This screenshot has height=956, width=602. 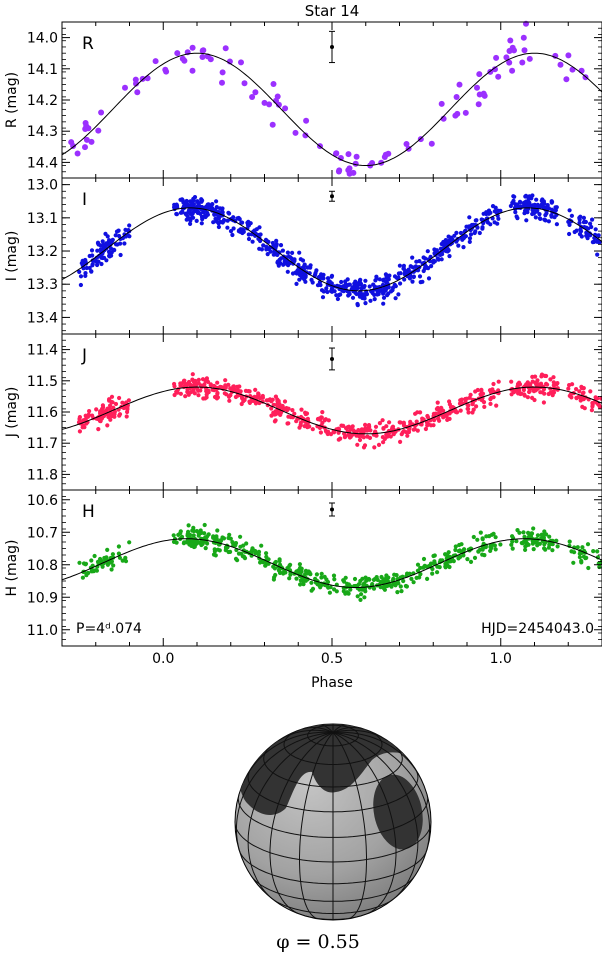 What do you see at coordinates (12, 567) in the screenshot?
I see `y-axis-label-H: H (mag)` at bounding box center [12, 567].